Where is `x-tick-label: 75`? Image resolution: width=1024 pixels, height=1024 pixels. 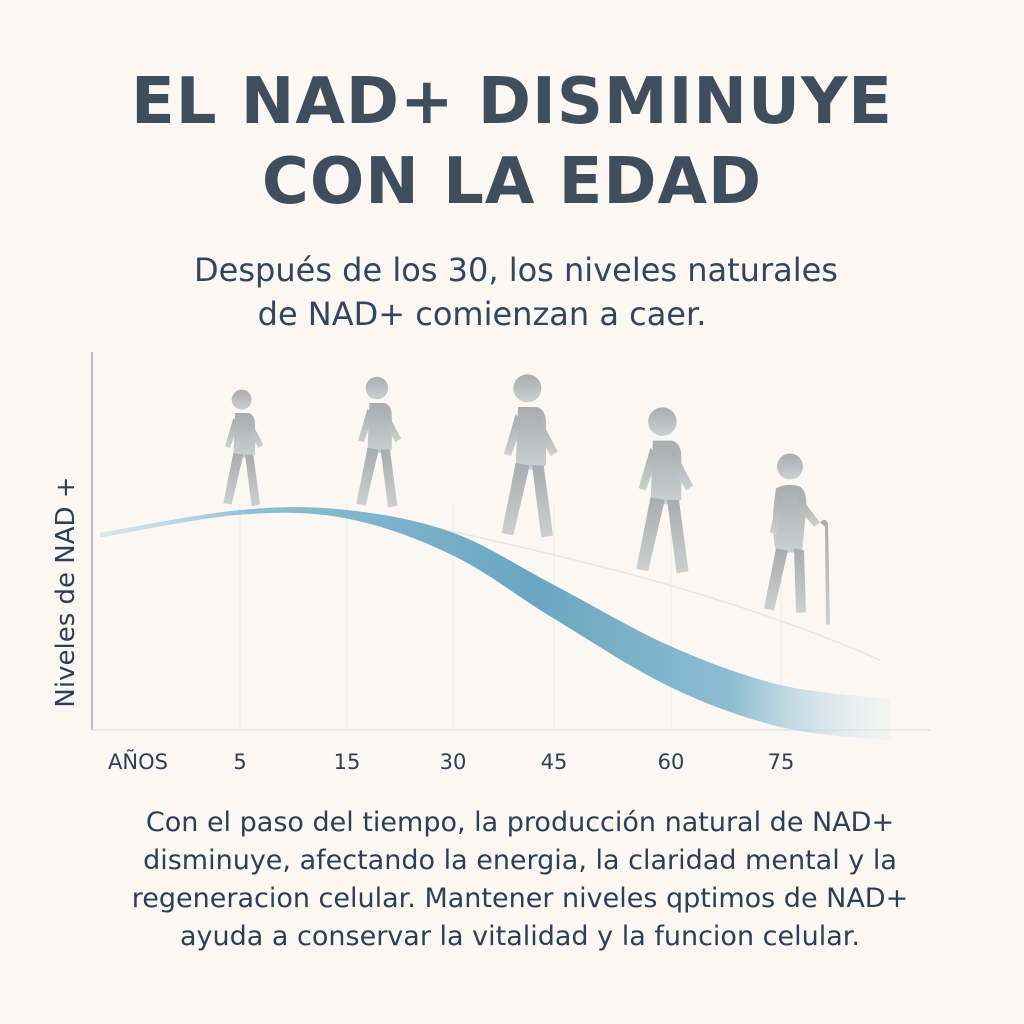
x-tick-label: 75 is located at coordinates (781, 762).